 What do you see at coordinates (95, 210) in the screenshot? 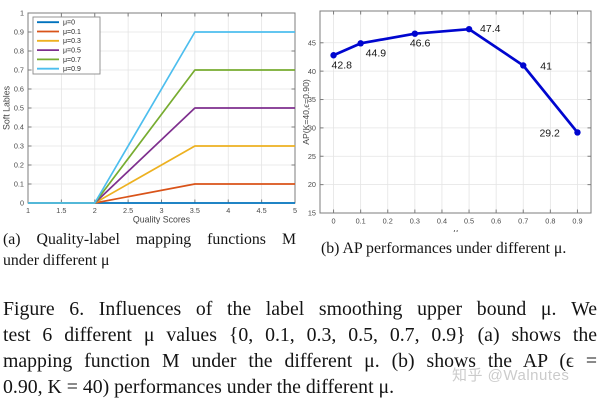
I see `x-tick-label: 2` at bounding box center [95, 210].